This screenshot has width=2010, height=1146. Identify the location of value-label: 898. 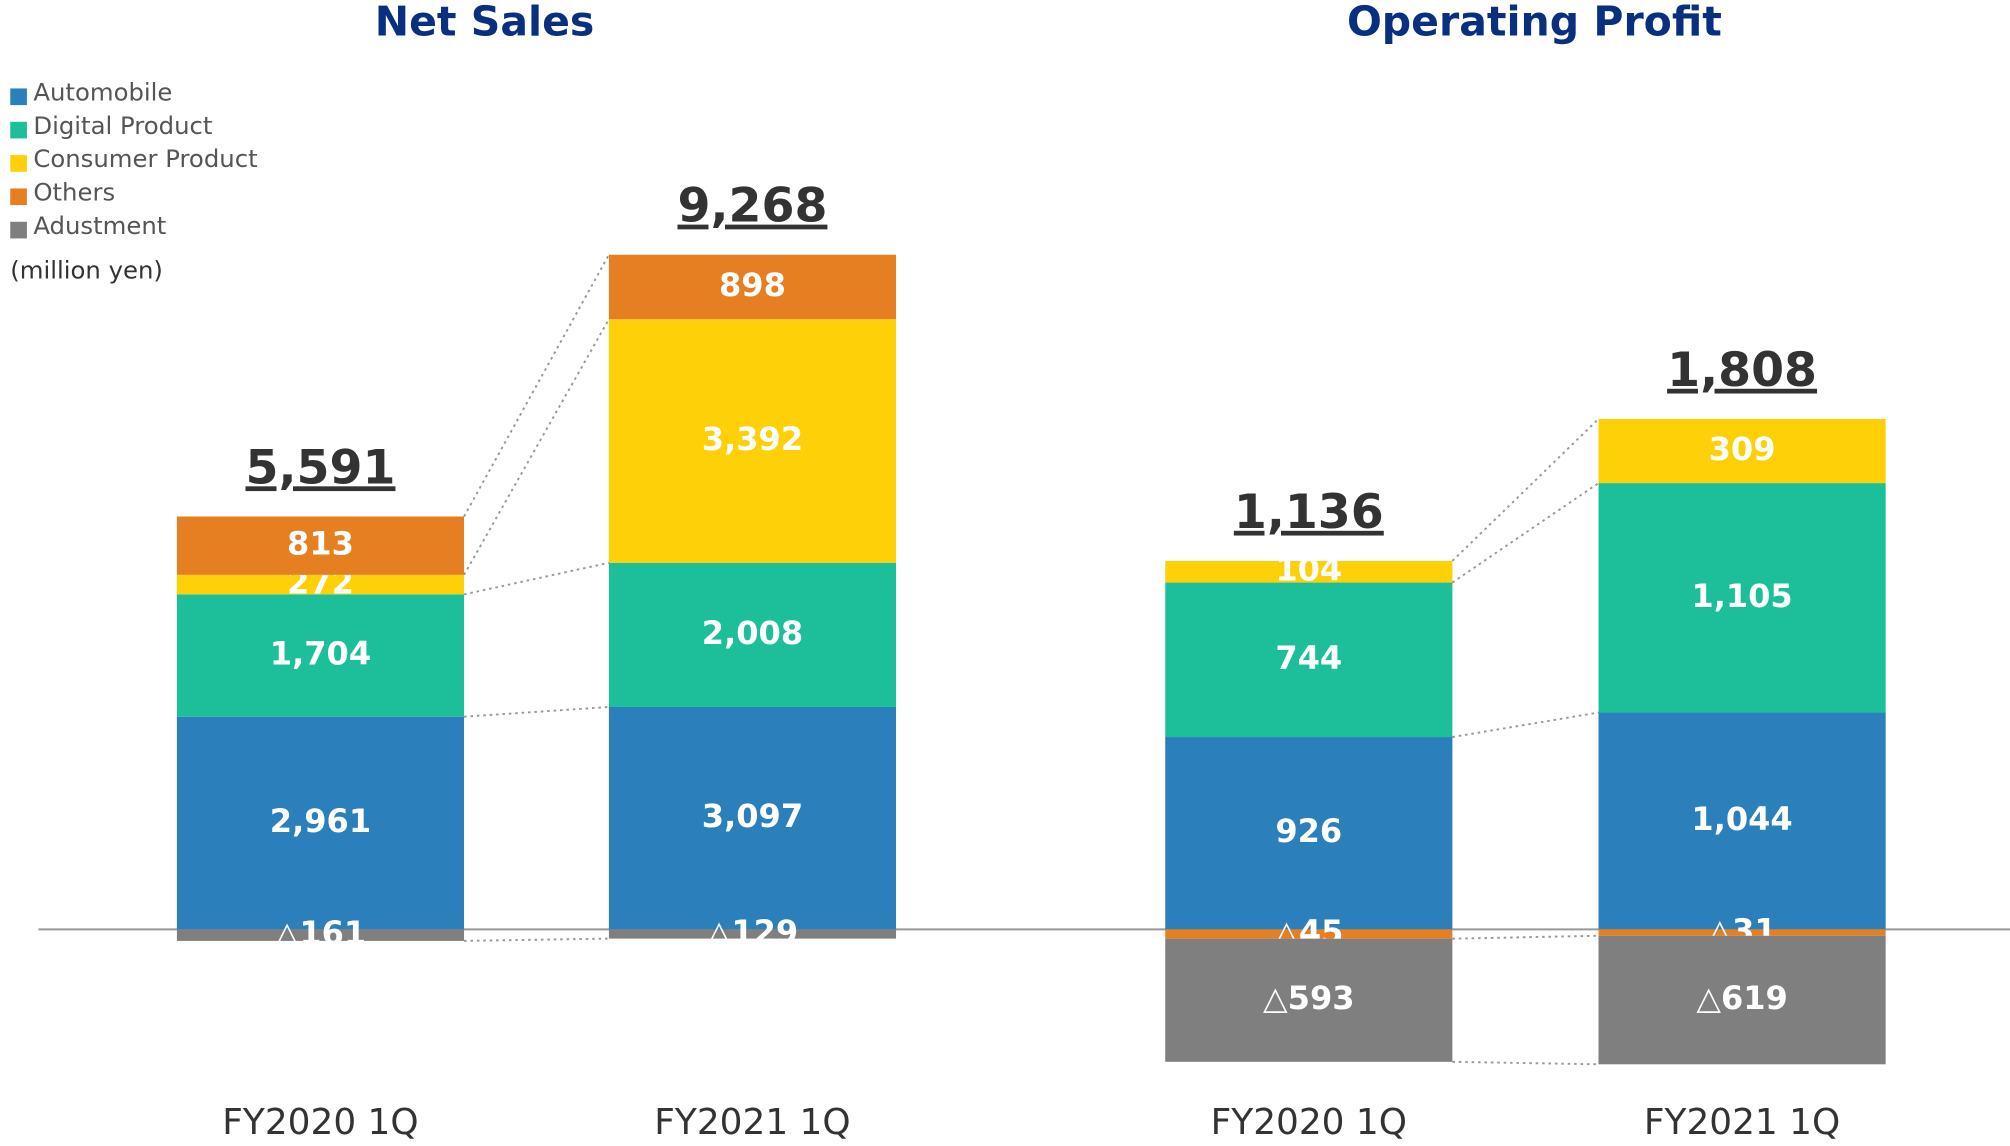
(752, 285).